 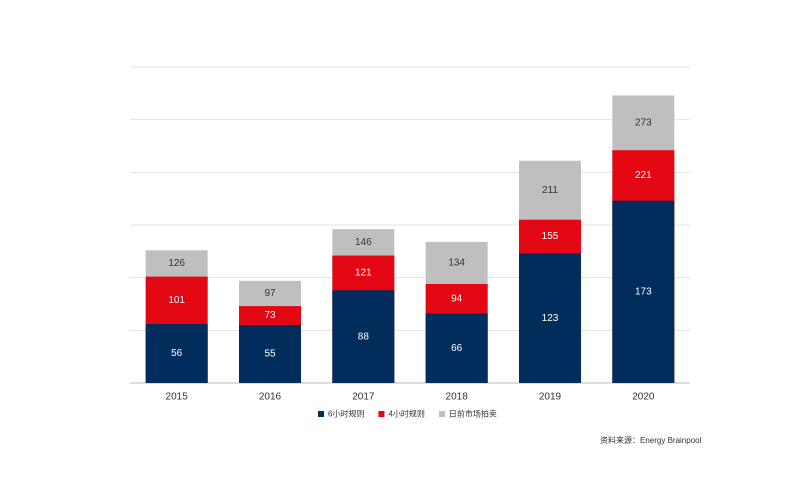 I want to click on data-label: 155, so click(x=550, y=236).